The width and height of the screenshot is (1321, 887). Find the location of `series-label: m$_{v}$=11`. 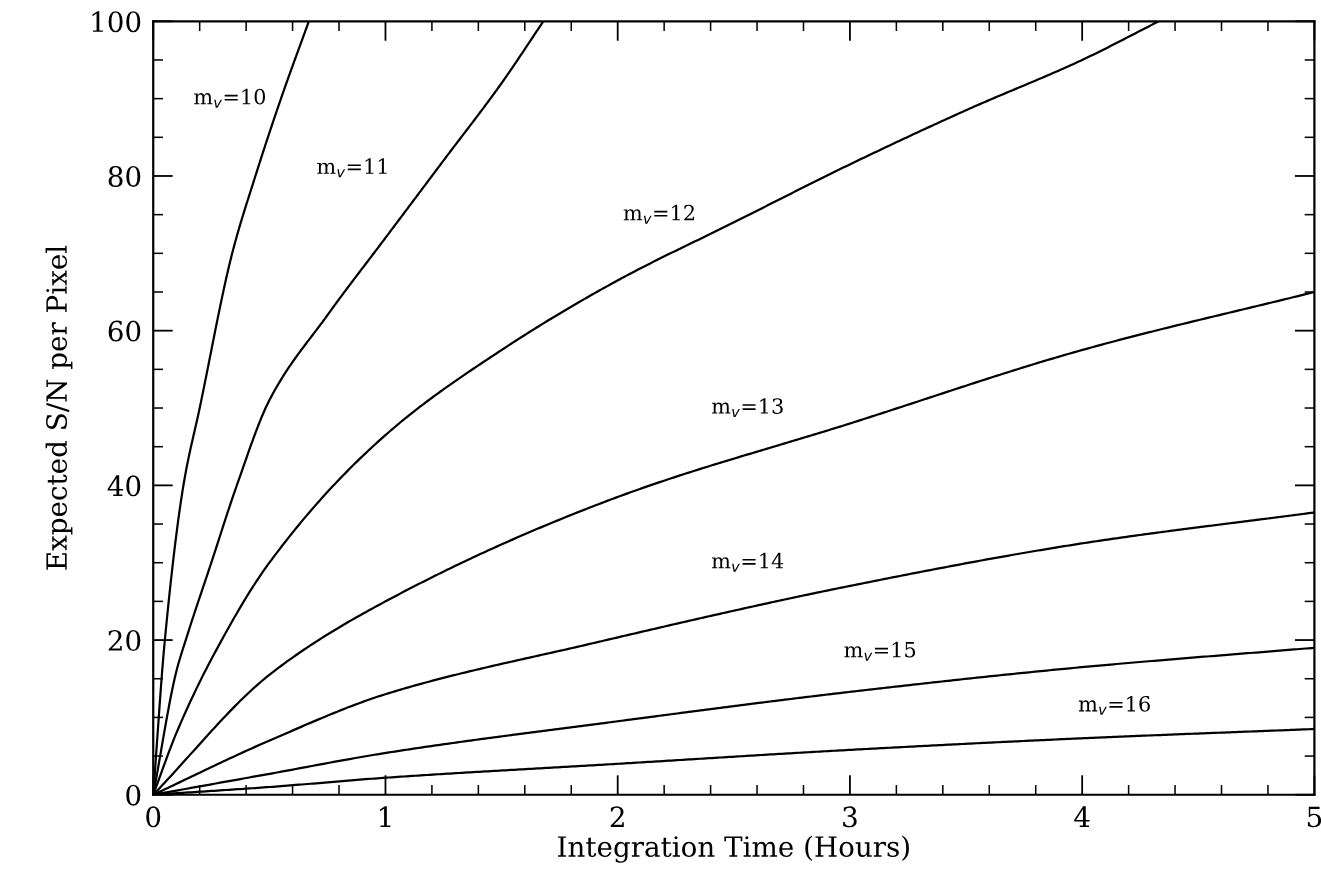

series-label: m$_{v}$=11 is located at coordinates (352, 168).